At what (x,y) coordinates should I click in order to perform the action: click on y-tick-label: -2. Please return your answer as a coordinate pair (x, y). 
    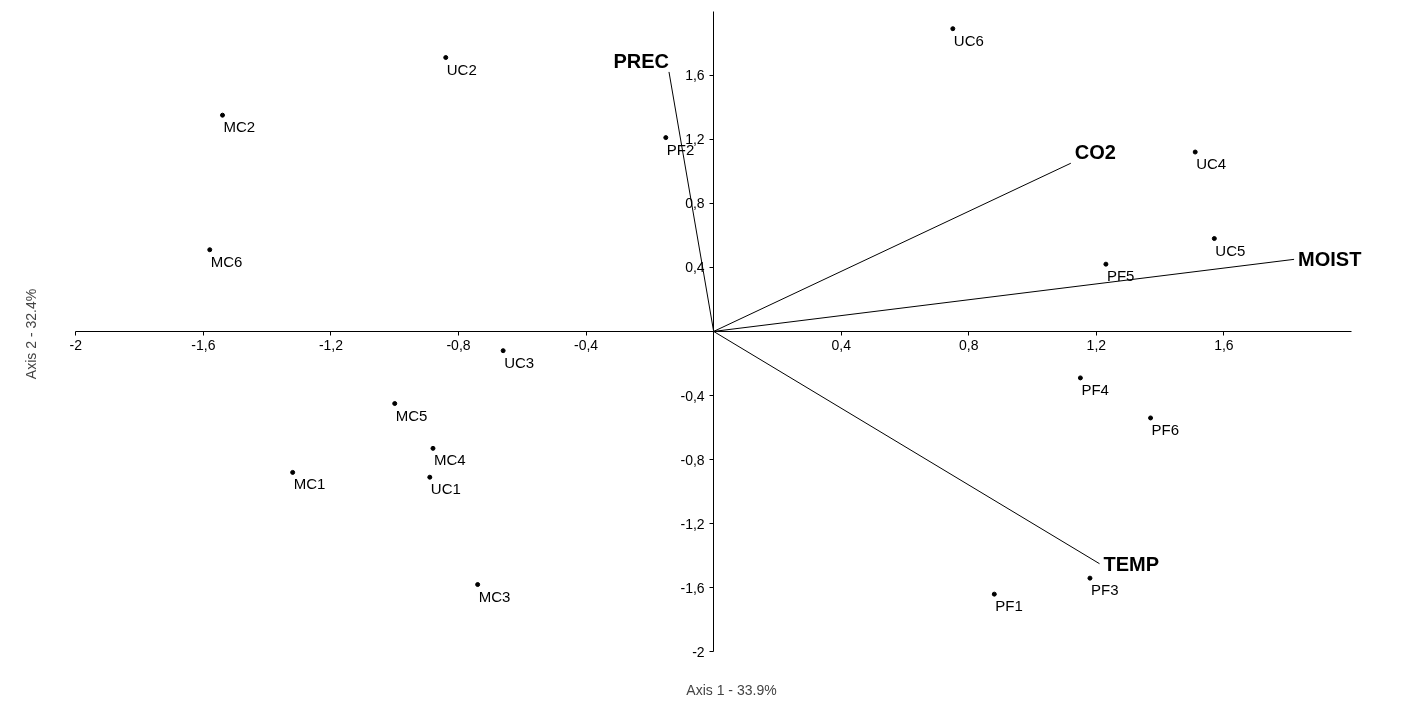
    Looking at the image, I should click on (698, 651).